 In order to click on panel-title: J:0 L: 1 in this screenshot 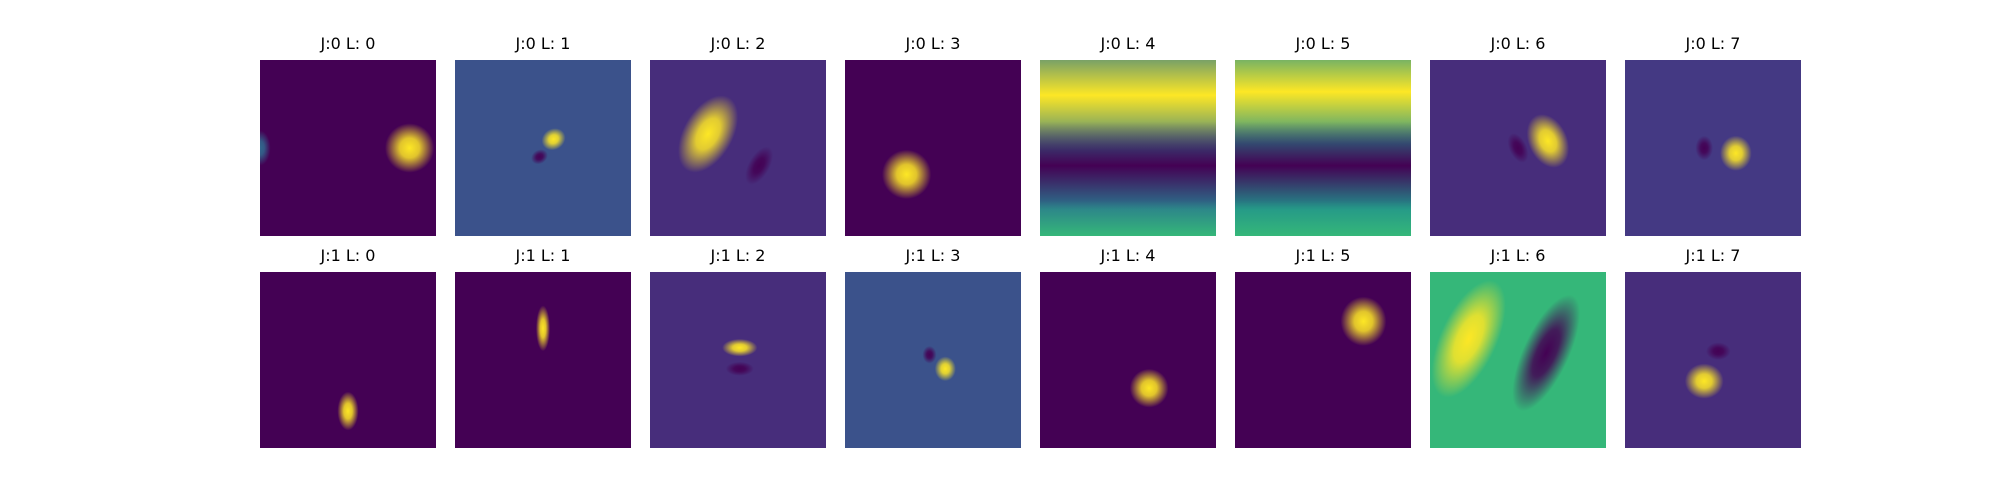, I will do `click(543, 43)`.